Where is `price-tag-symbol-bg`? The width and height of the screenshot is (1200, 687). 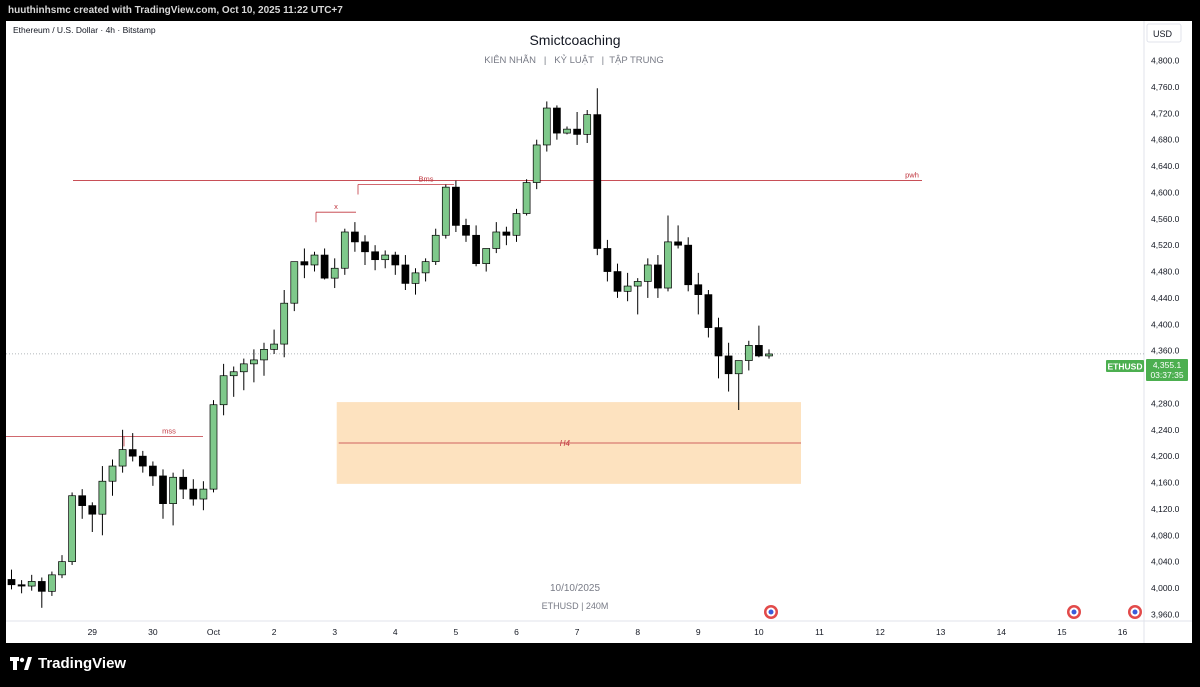
price-tag-symbol-bg is located at coordinates (1125, 366).